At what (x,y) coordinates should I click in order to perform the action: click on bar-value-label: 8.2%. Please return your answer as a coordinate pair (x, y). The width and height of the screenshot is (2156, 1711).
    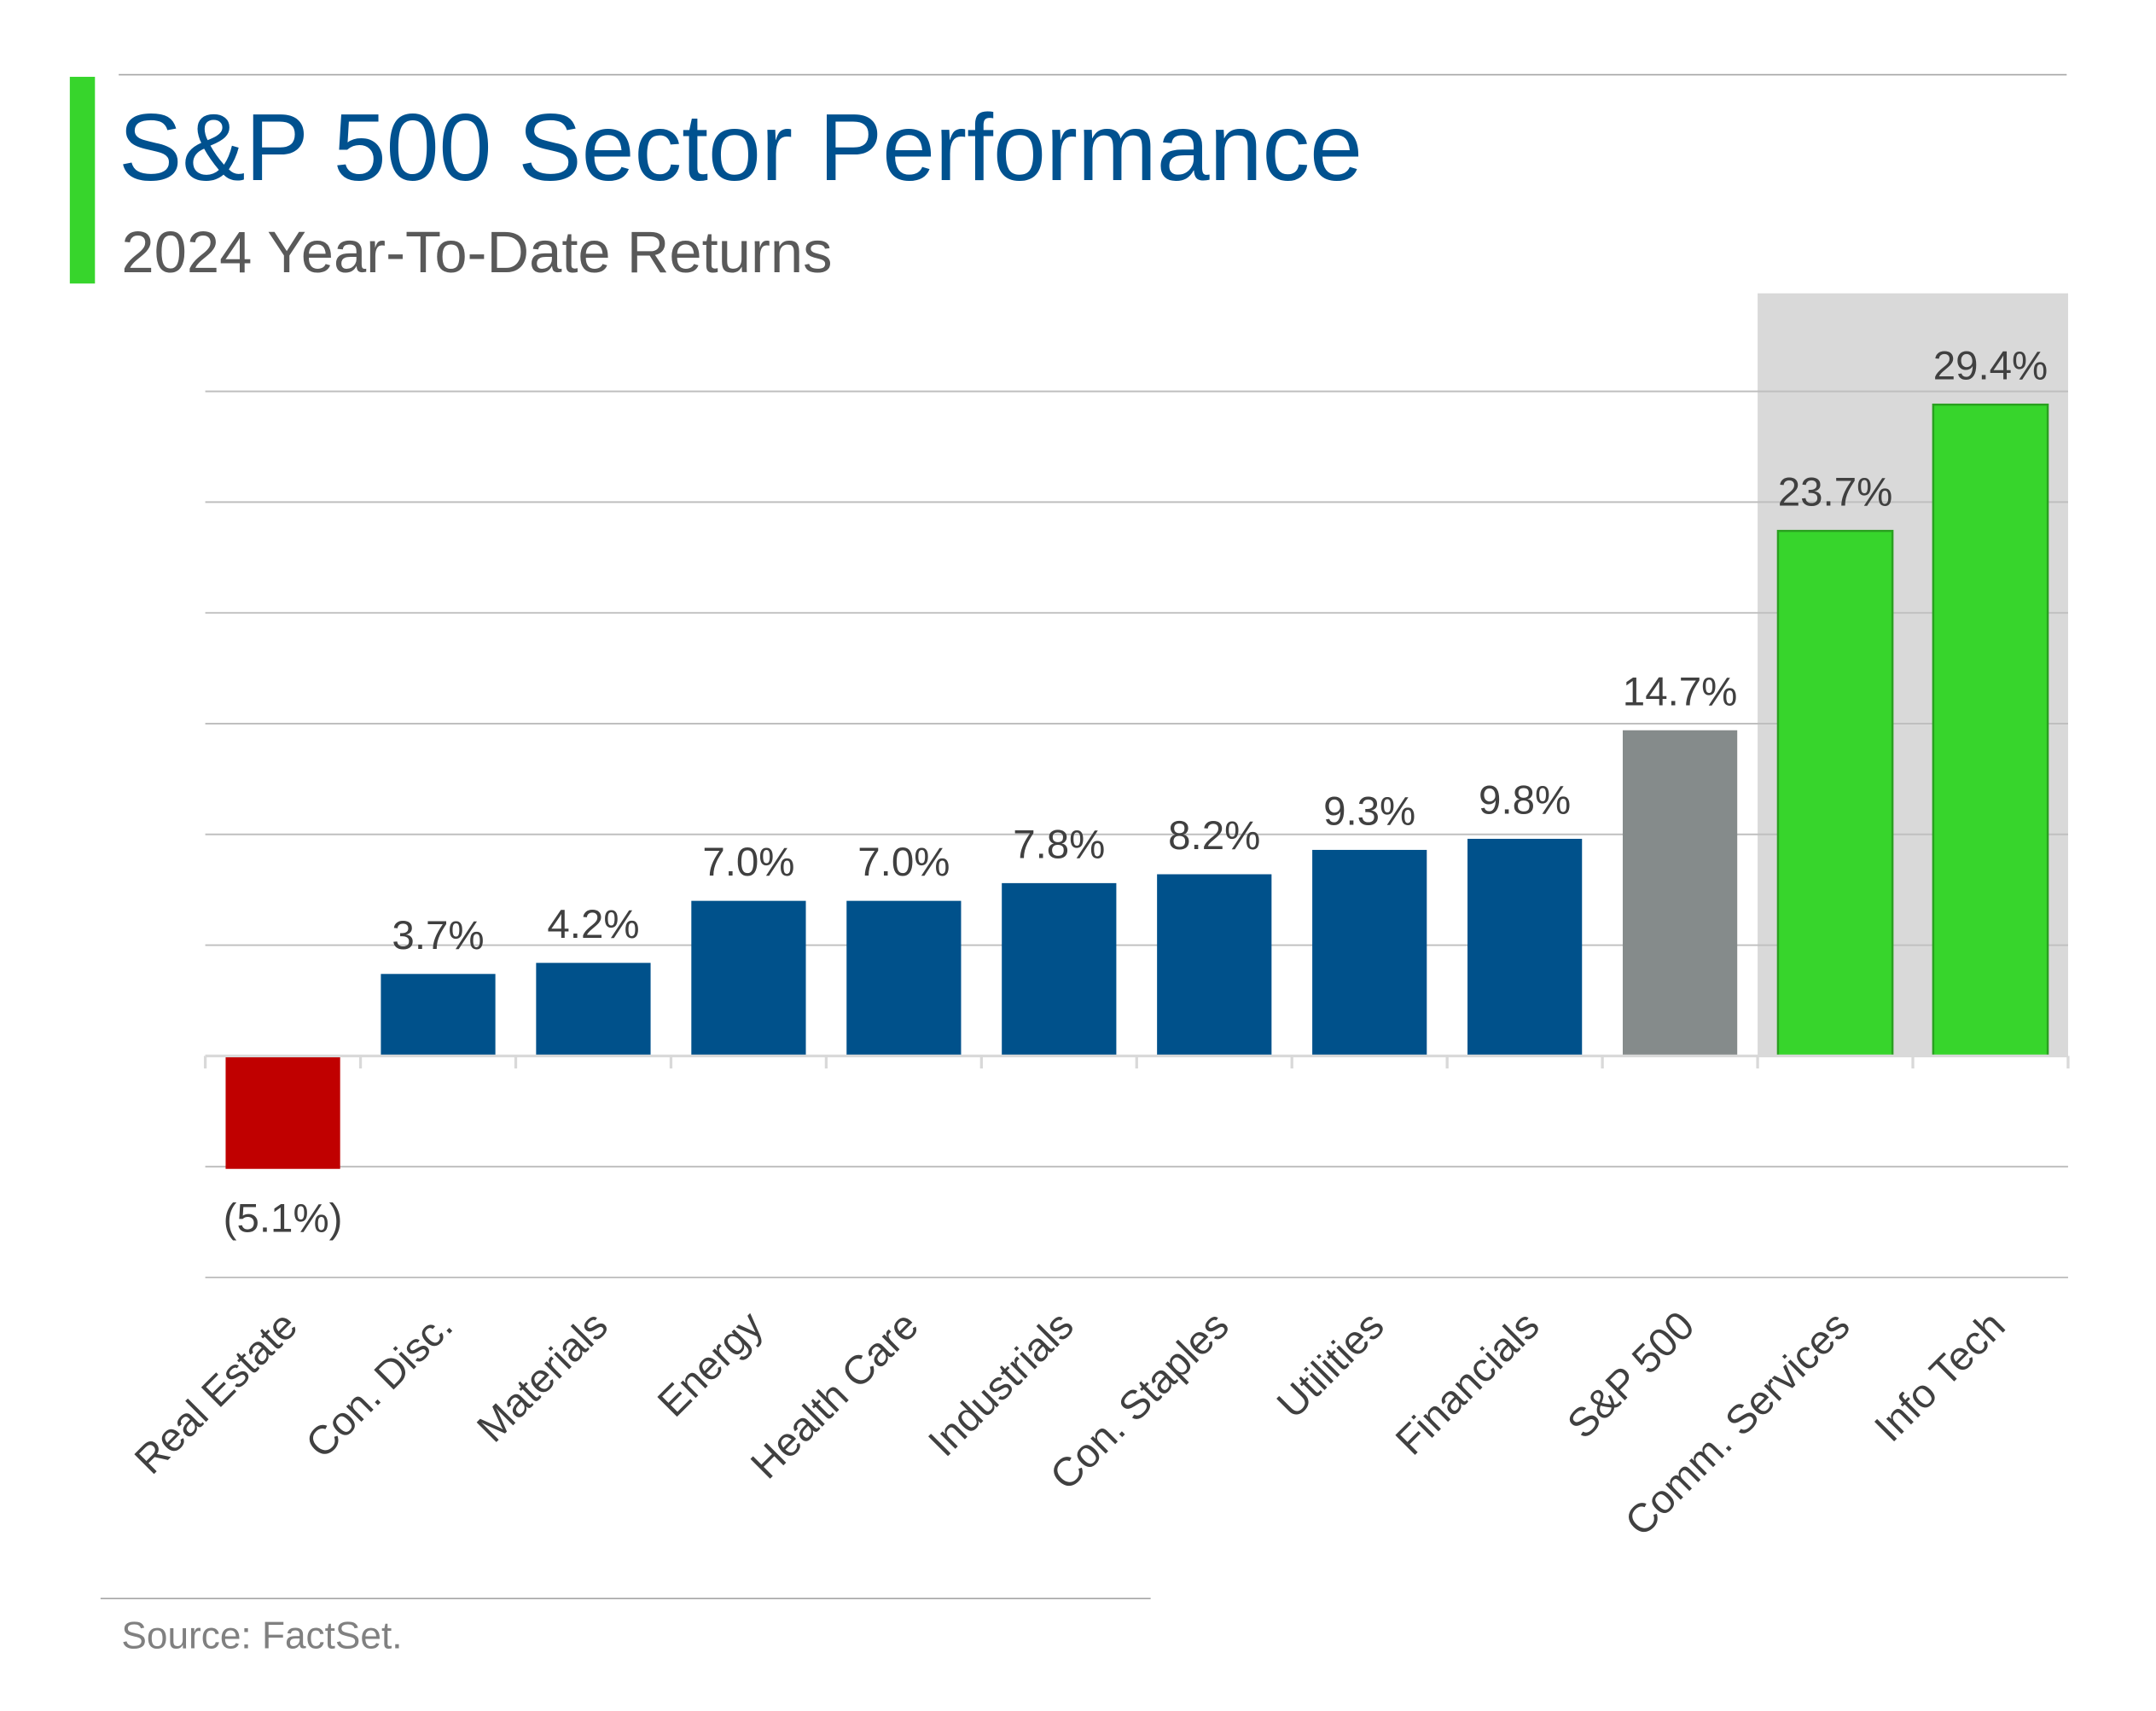
    Looking at the image, I should click on (1214, 835).